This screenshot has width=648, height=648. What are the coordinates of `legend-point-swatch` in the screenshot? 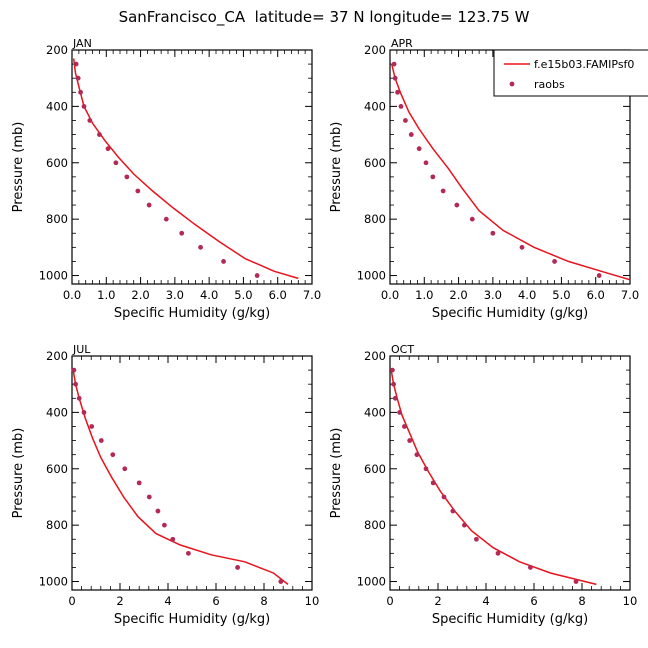 It's located at (512, 84).